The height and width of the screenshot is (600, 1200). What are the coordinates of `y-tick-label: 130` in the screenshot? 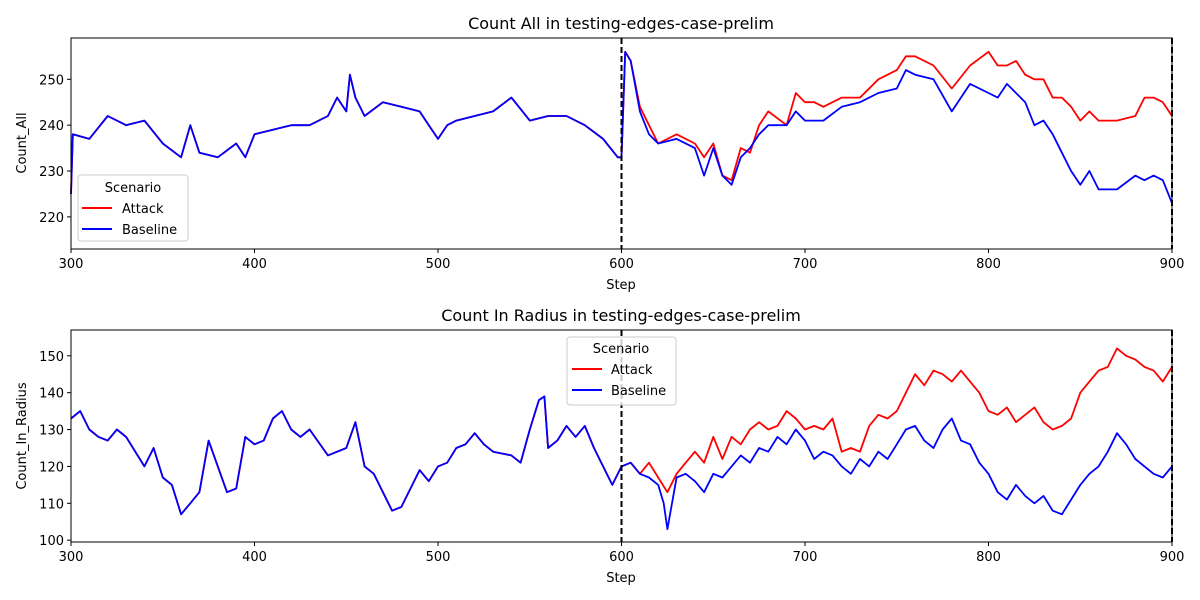 It's located at (51, 431).